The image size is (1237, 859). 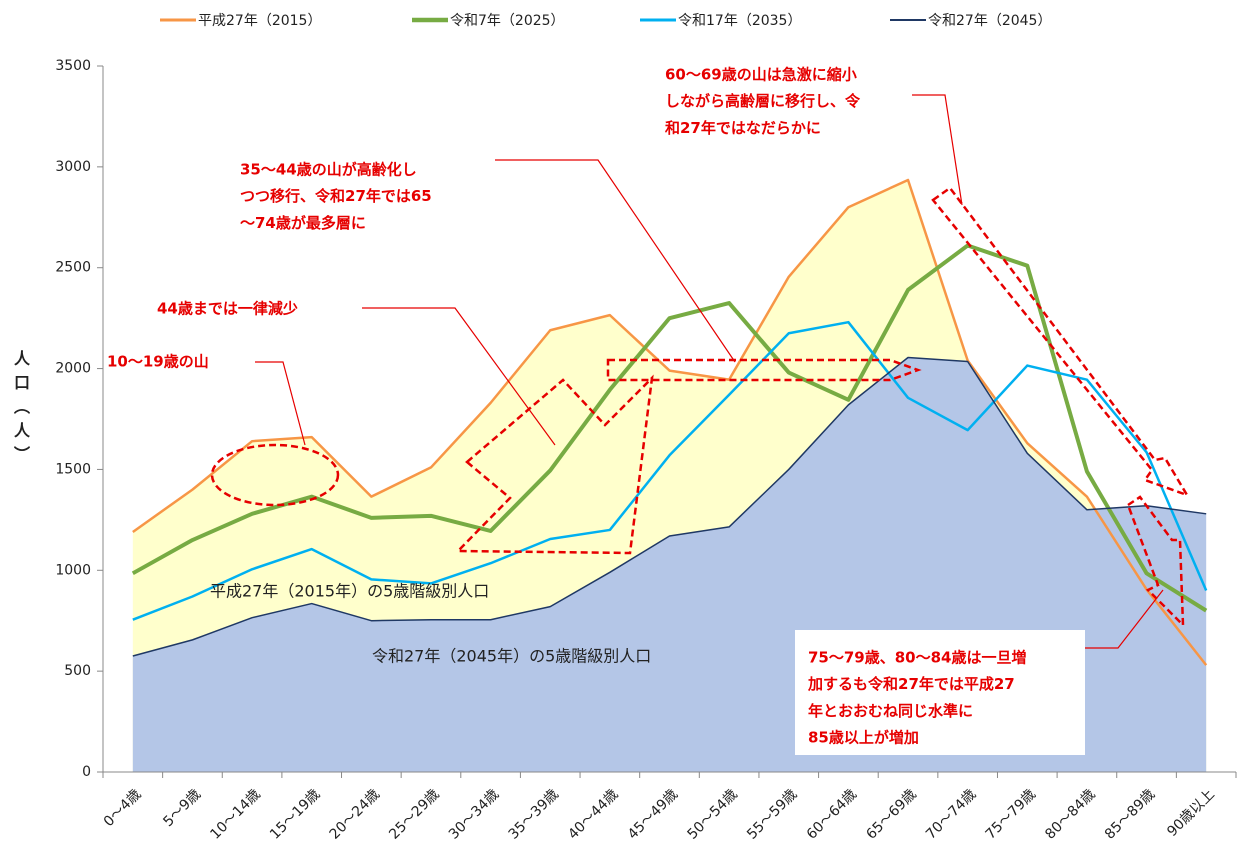 What do you see at coordinates (20, 410) in the screenshot?
I see `y-axis-label: 人口（人）` at bounding box center [20, 410].